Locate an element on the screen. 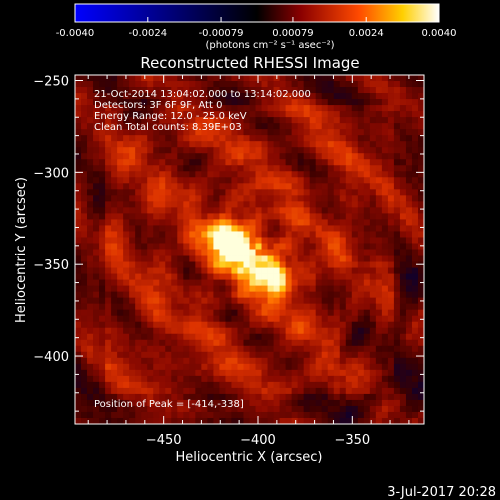  chart-title: Reconstructed RHESSI Image is located at coordinates (249, 63).